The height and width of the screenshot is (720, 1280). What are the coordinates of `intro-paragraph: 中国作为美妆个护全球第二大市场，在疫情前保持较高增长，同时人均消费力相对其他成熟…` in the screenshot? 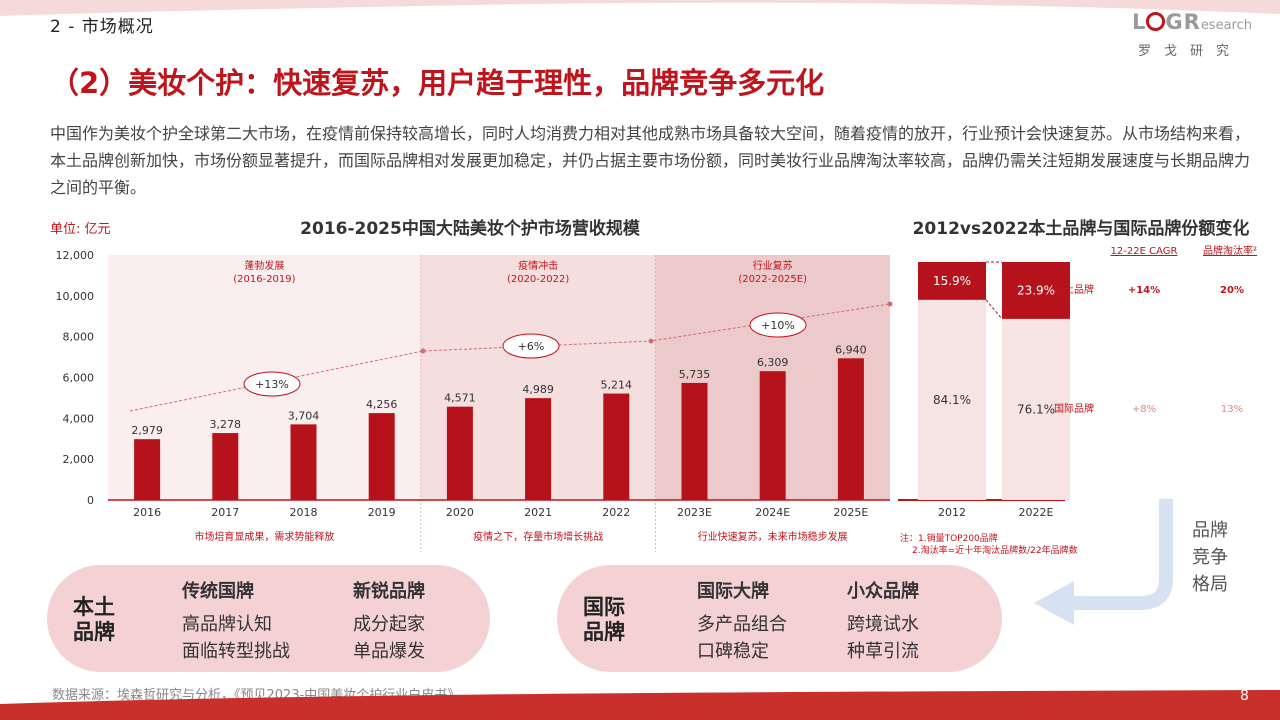 It's located at (650, 160).